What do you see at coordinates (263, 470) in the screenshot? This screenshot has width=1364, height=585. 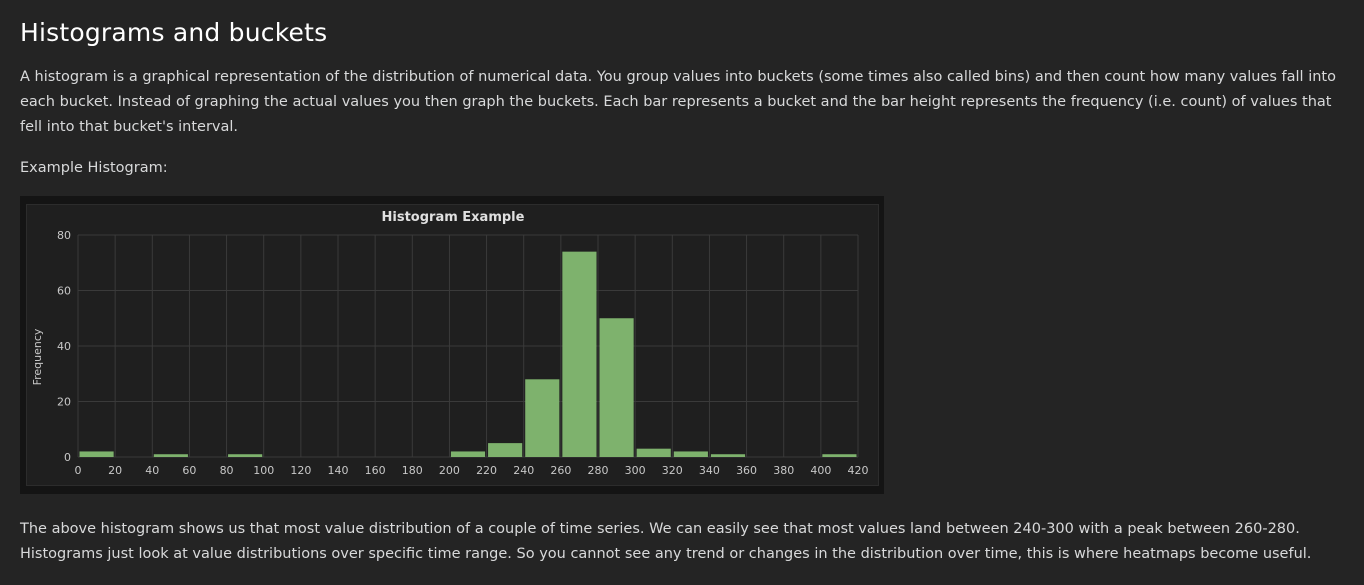 I see `x-tick-label: 100` at bounding box center [263, 470].